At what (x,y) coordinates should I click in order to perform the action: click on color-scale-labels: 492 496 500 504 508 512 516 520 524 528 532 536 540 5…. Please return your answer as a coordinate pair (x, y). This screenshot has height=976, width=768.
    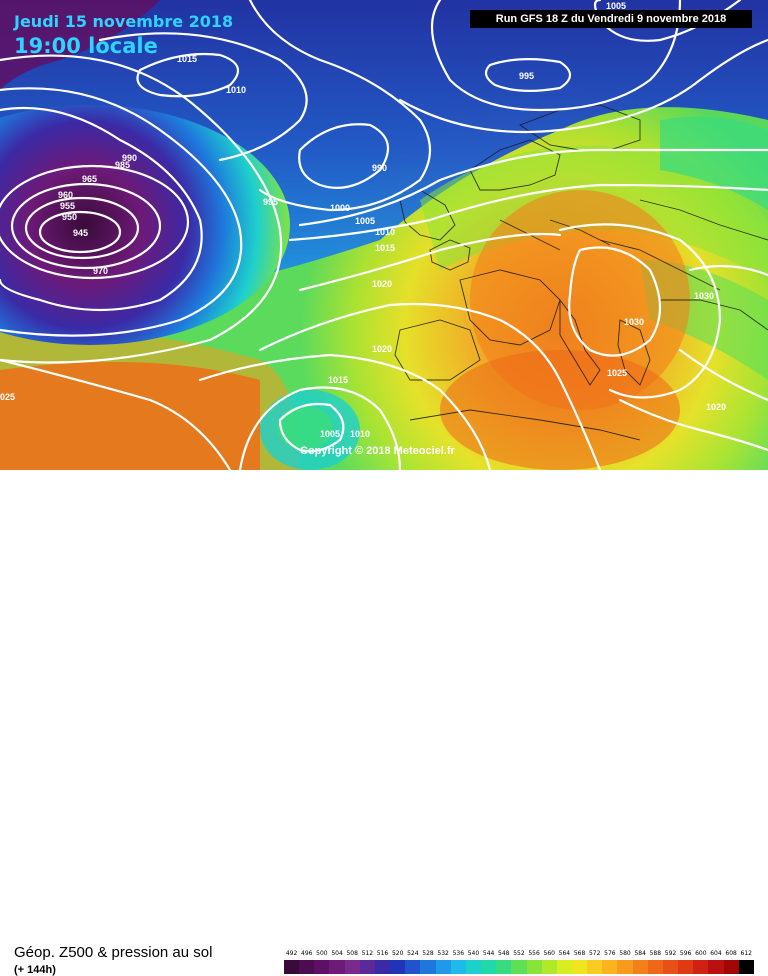
    Looking at the image, I should click on (519, 955).